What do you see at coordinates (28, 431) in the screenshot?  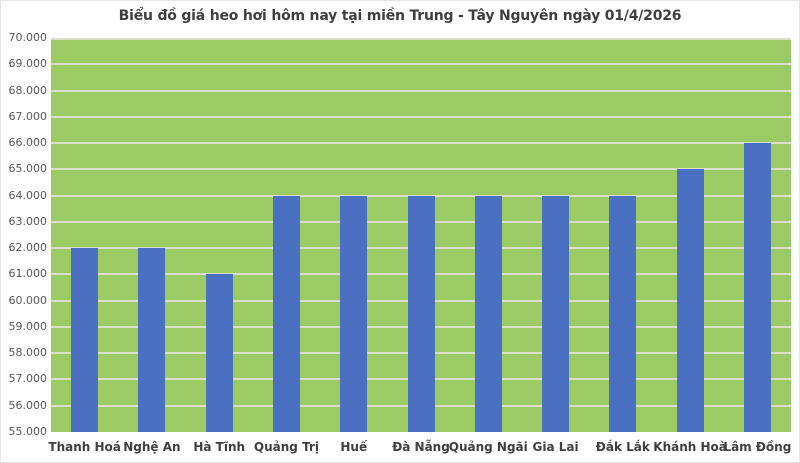 I see `y-tick-label: 55.000` at bounding box center [28, 431].